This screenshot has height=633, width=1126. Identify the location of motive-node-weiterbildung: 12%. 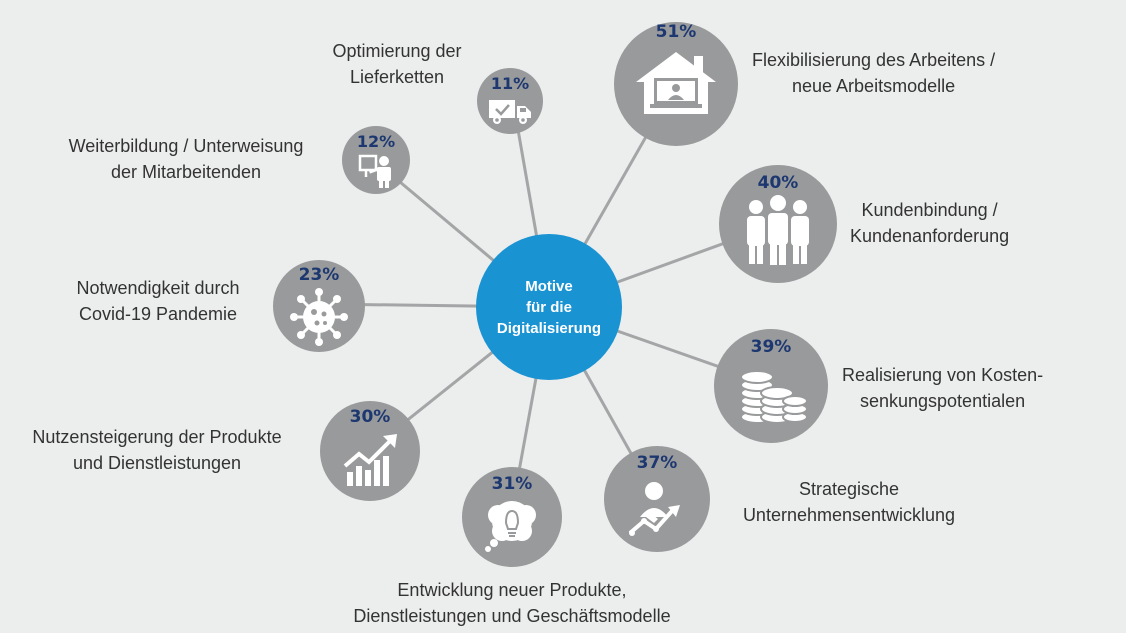
(376, 160).